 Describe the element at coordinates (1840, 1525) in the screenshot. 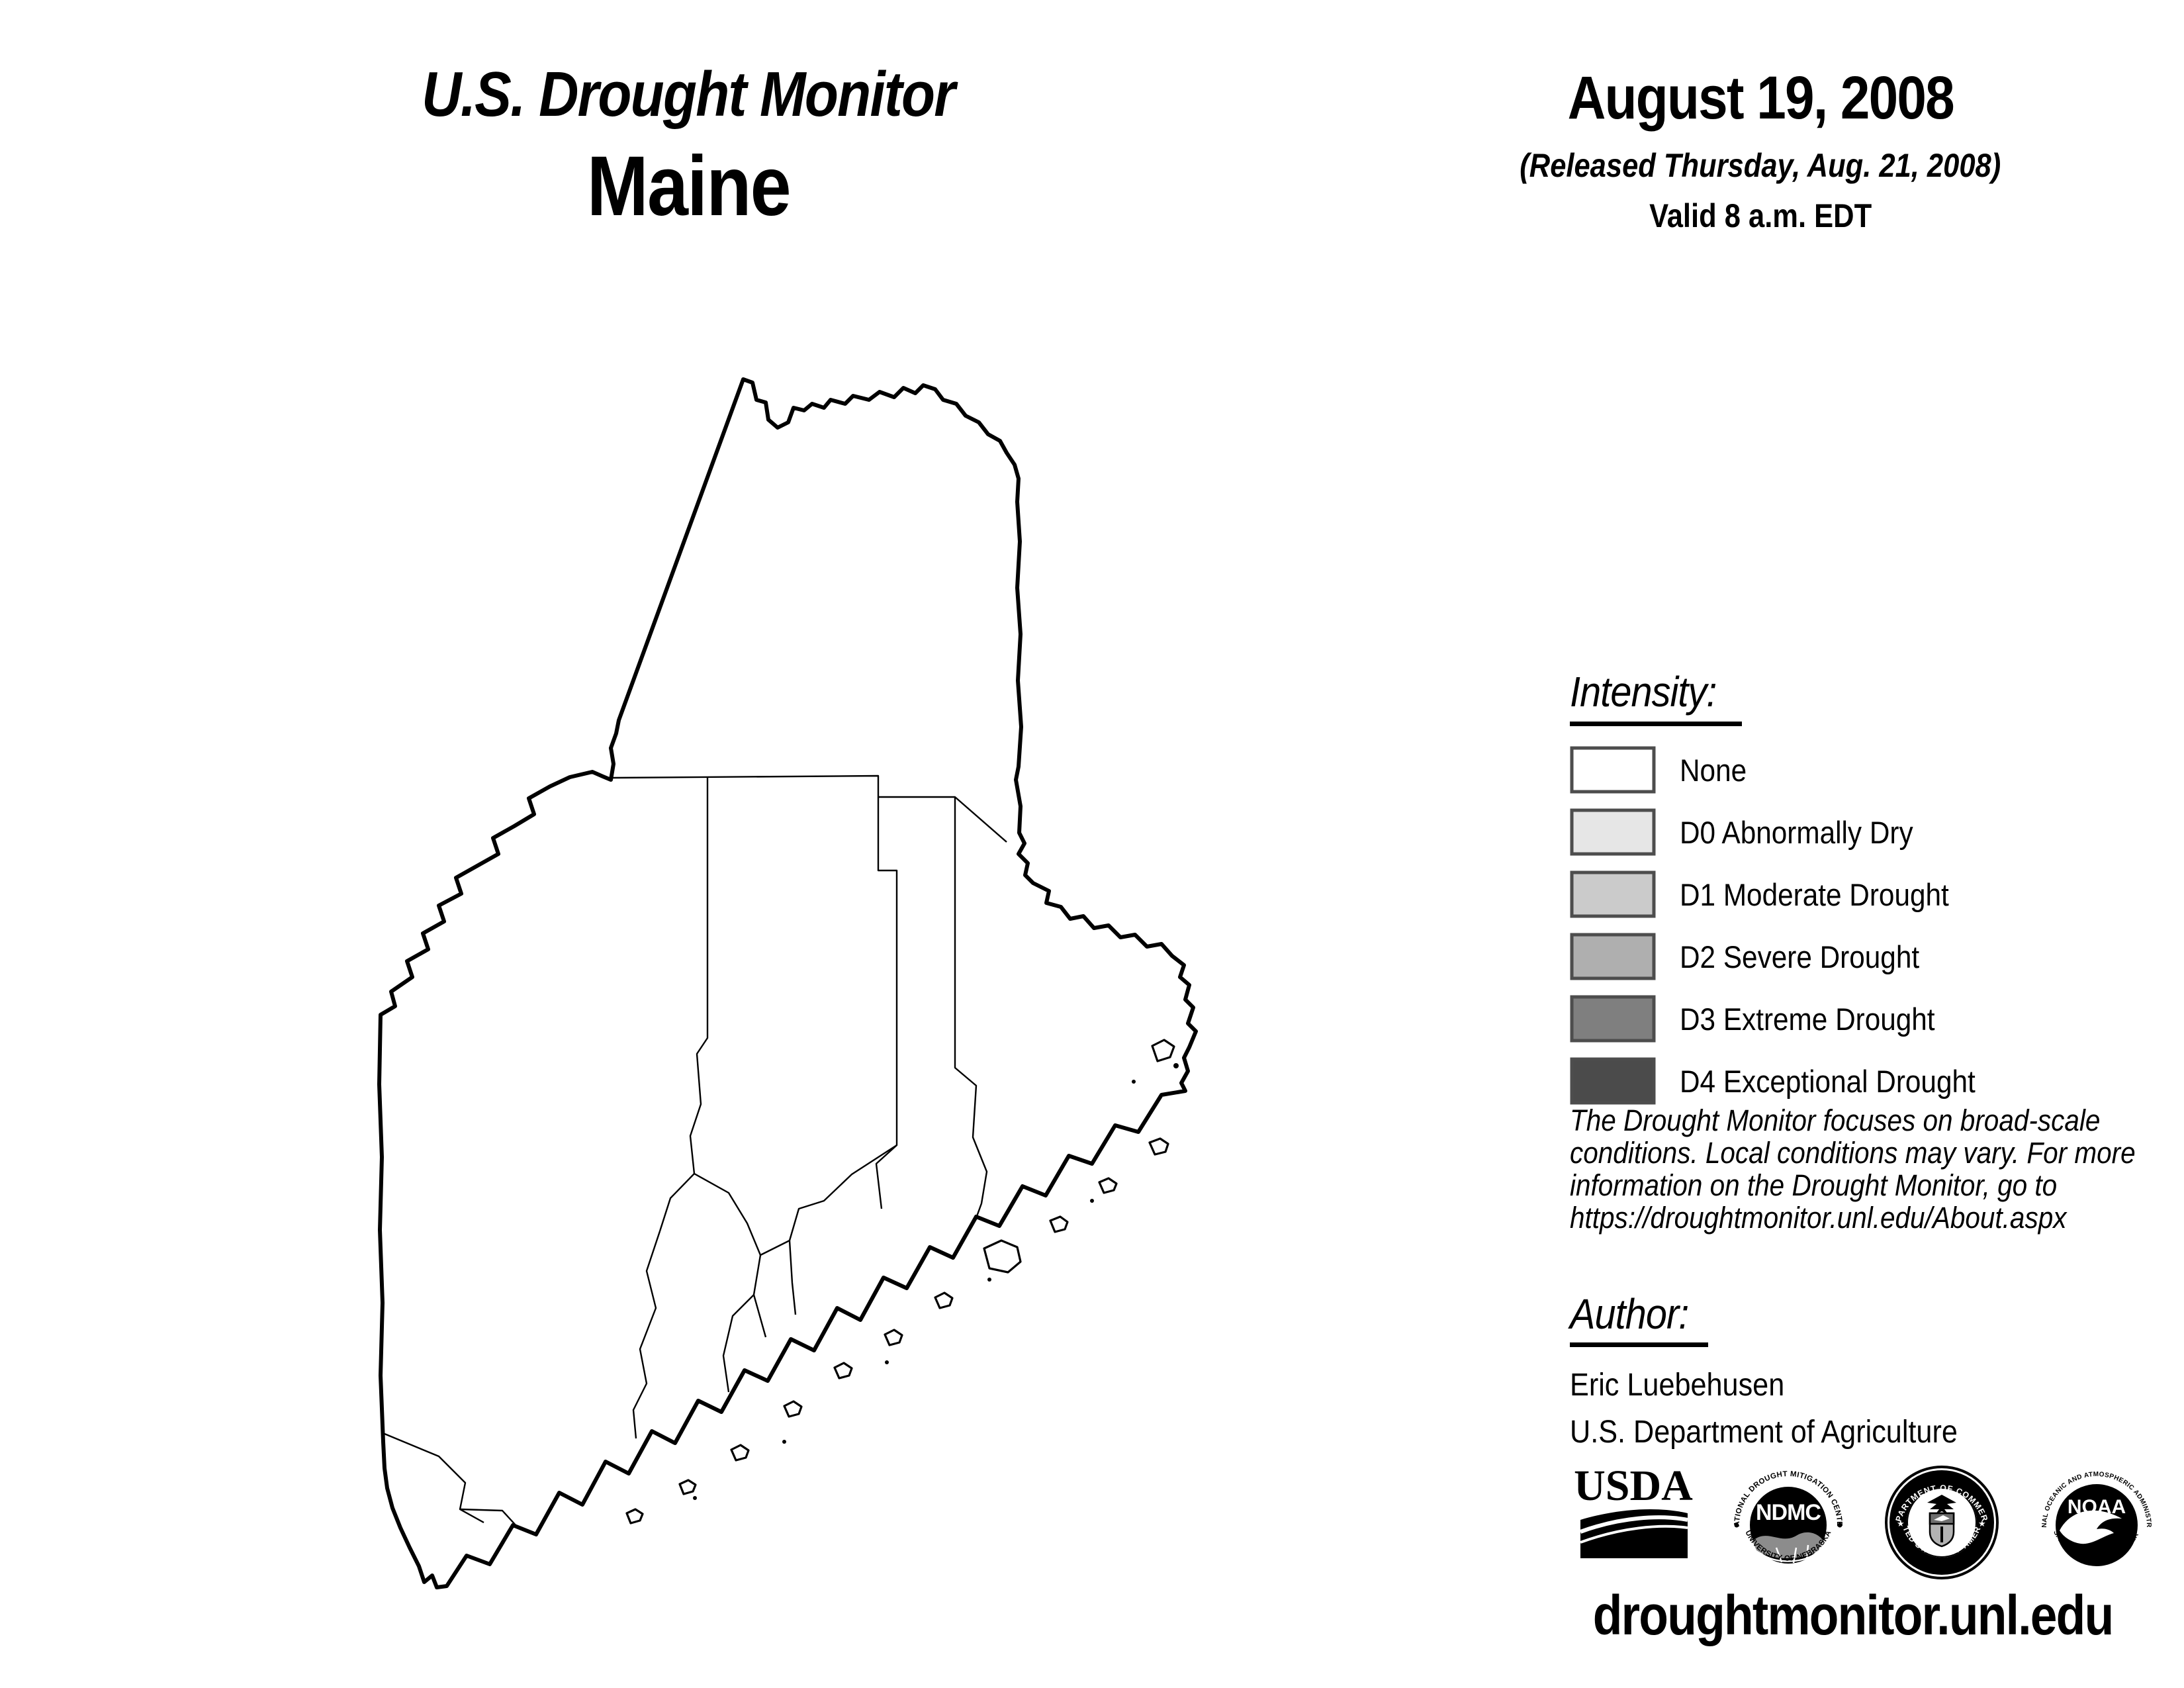

I see `ndmc-dot-right` at that location.